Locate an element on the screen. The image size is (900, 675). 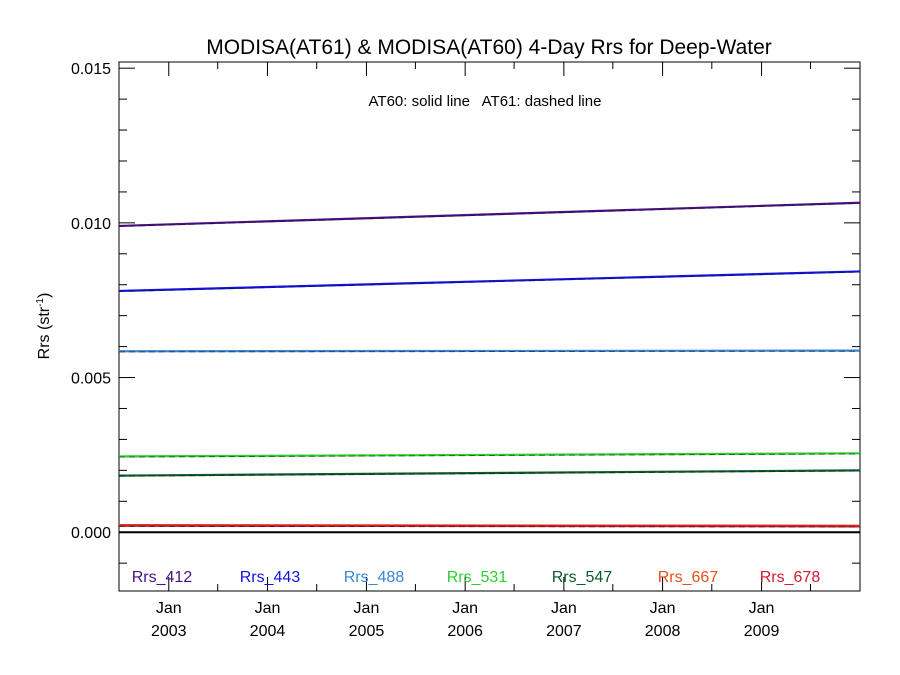
x-tick-year: 2009 is located at coordinates (762, 631).